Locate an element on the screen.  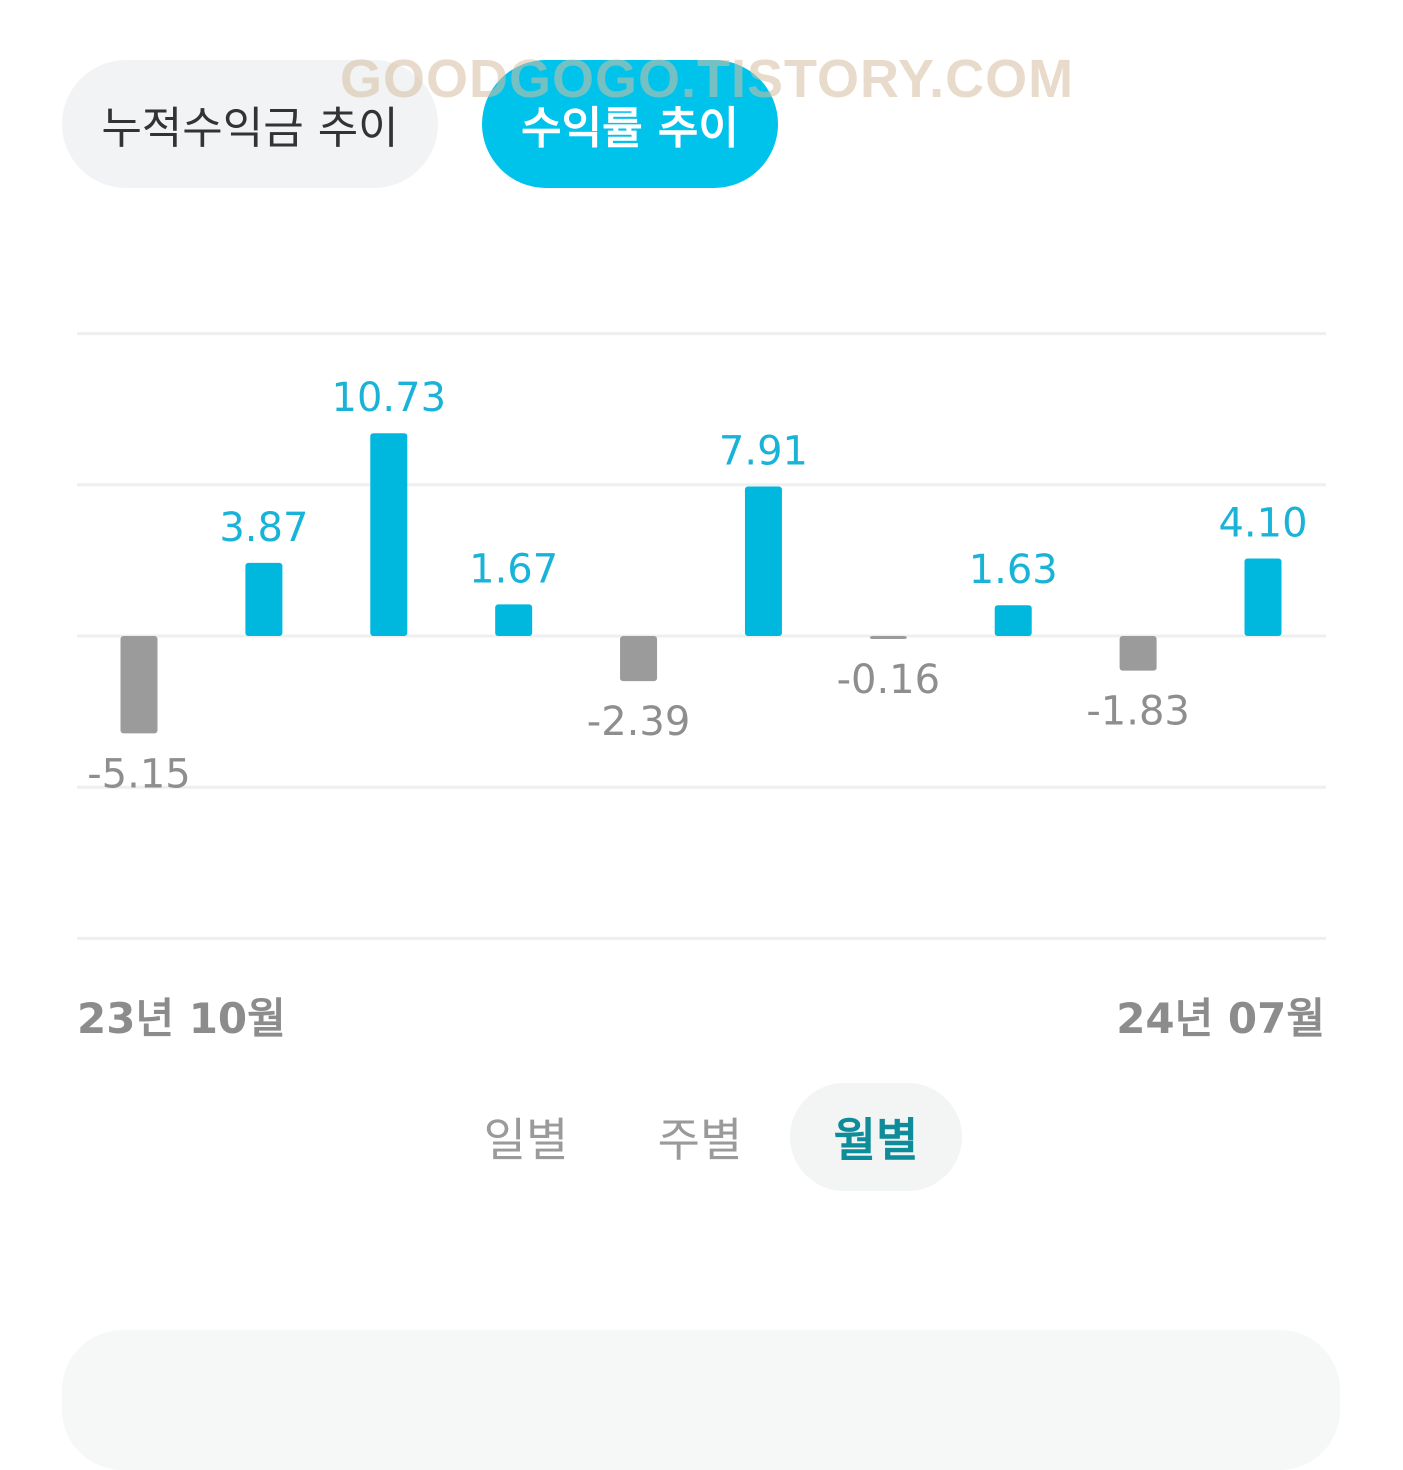
period-weekly-button: 주별 is located at coordinates (700, 1137).